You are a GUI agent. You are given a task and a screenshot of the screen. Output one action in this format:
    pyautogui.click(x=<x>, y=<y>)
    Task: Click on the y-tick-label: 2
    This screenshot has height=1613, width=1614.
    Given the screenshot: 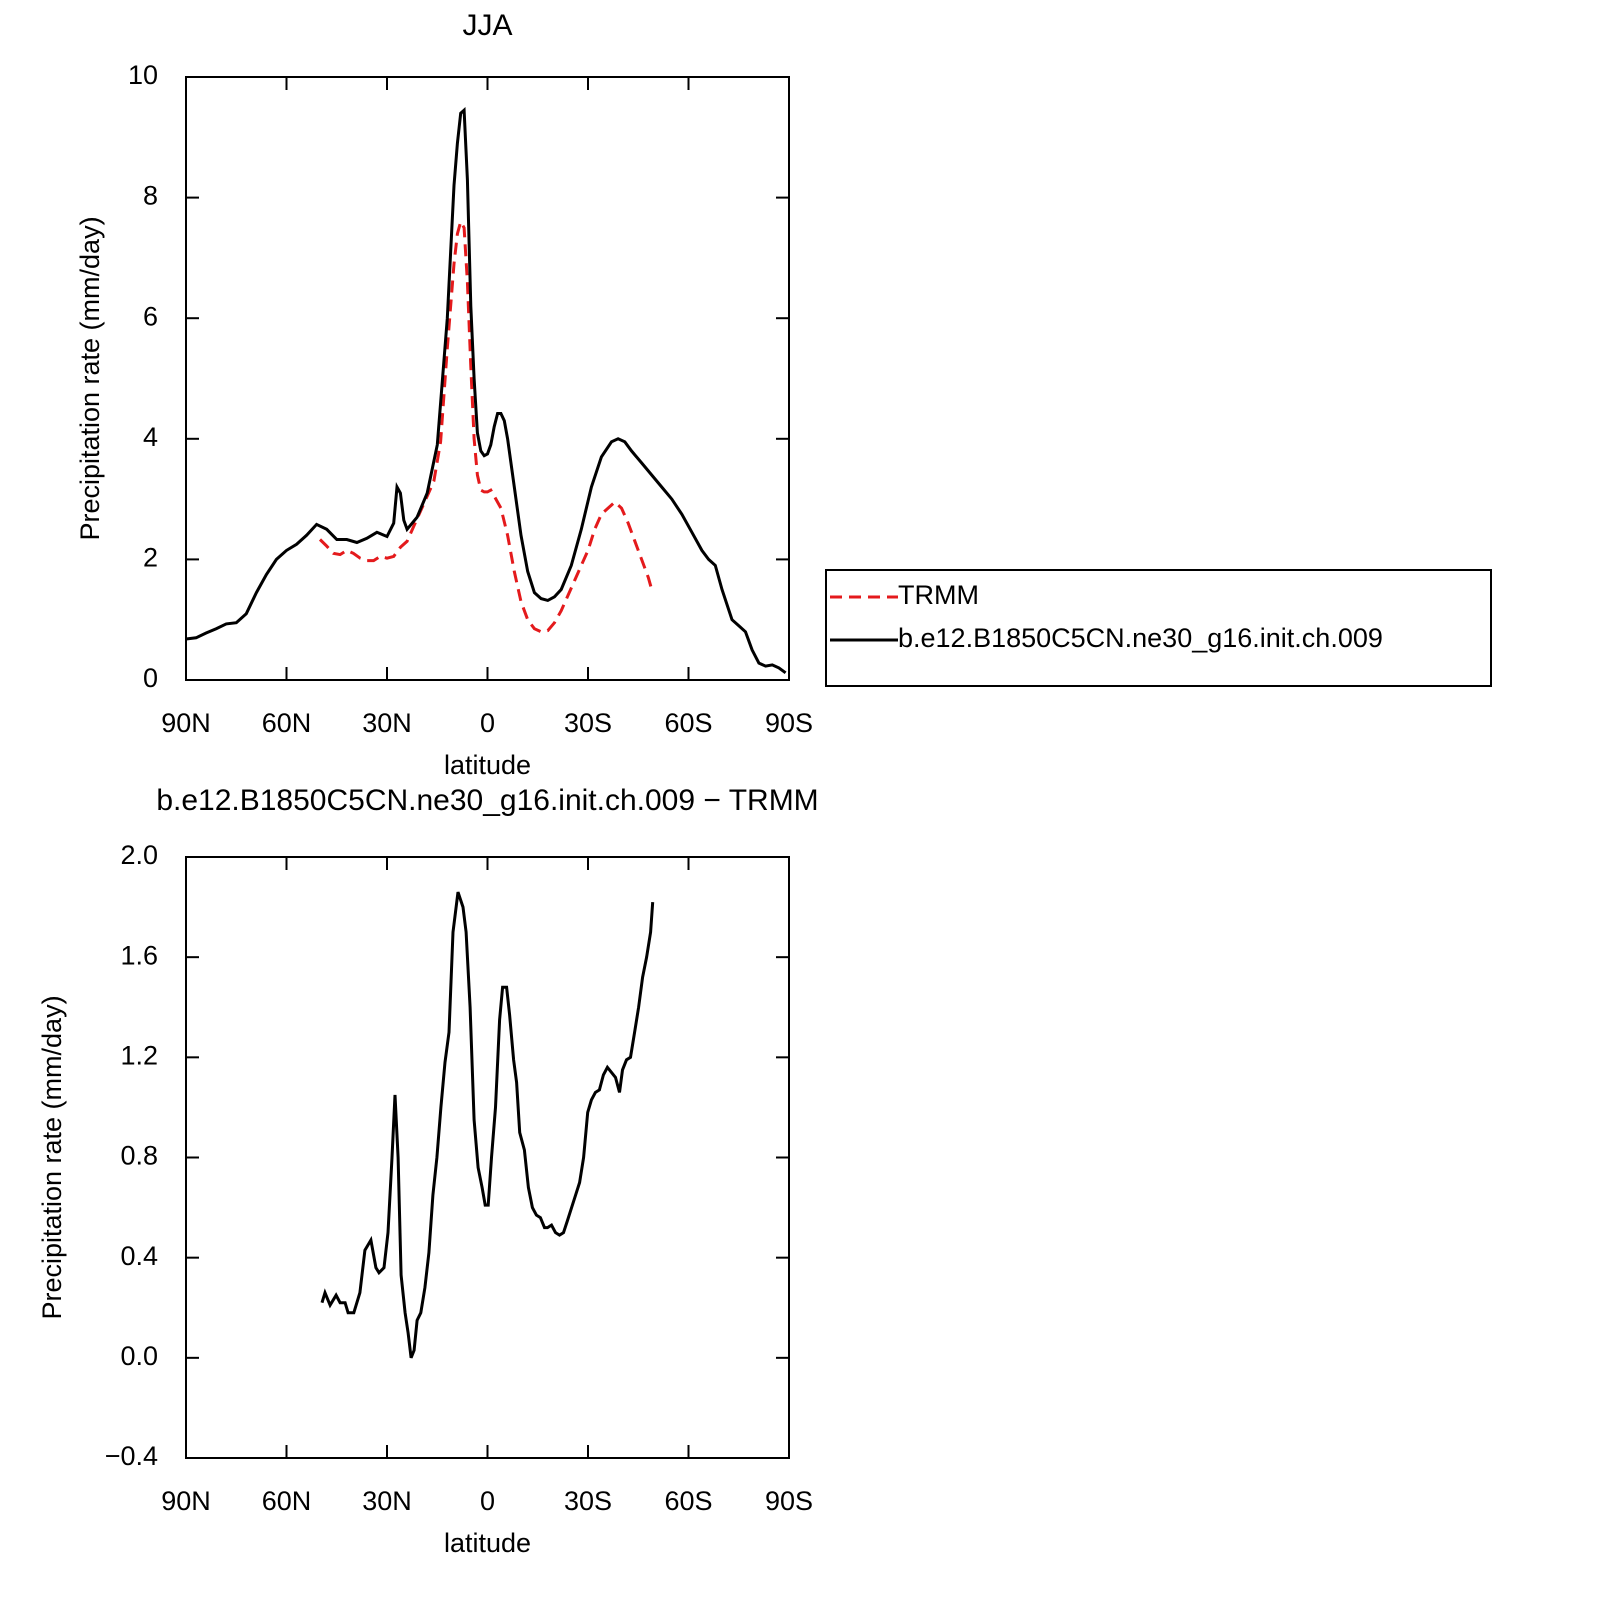 What is the action you would take?
    pyautogui.click(x=150, y=558)
    